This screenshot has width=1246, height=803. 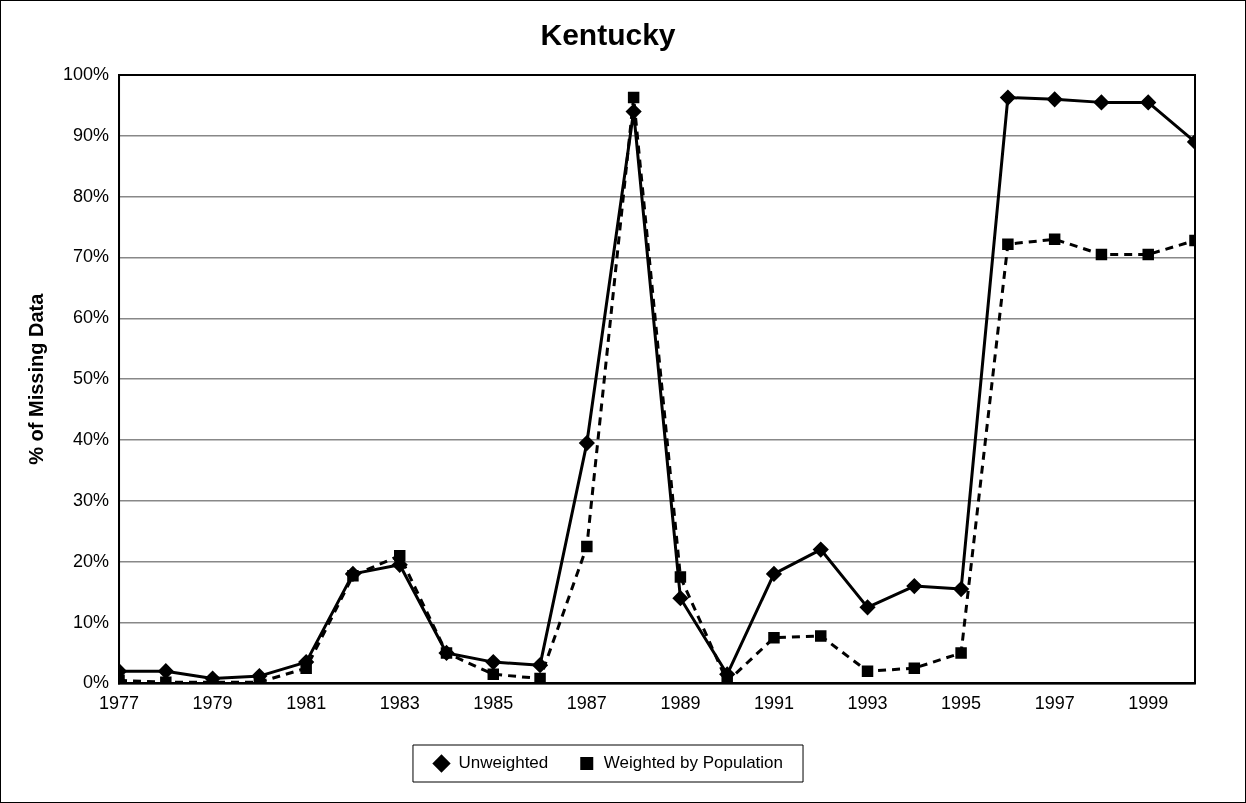 I want to click on x-tick-label: 1981, so click(x=306, y=703).